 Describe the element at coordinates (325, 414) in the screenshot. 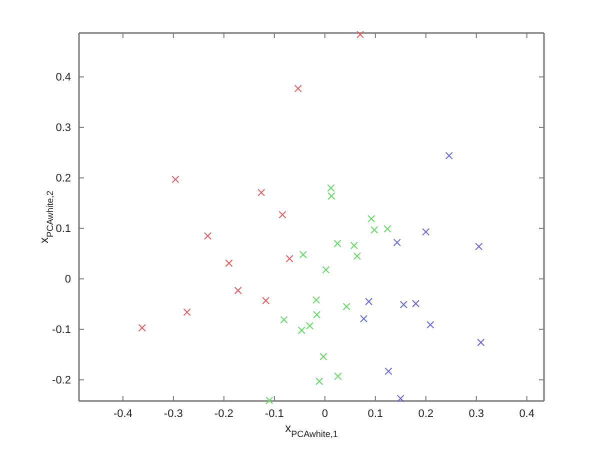

I see `x-tick-label: 0` at that location.